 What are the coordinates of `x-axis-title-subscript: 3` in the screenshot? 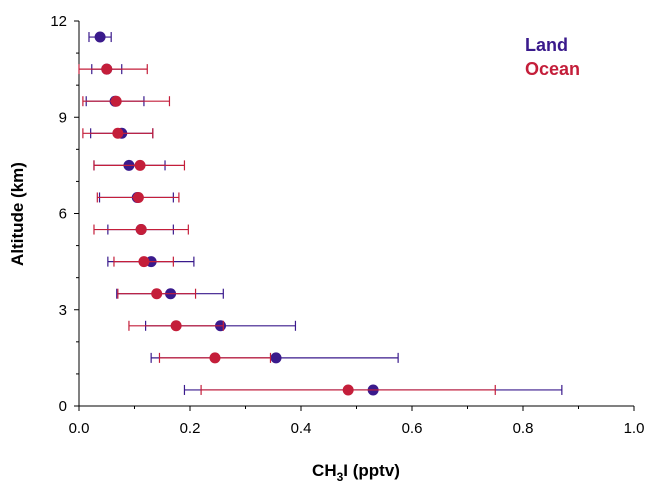 It's located at (340, 475).